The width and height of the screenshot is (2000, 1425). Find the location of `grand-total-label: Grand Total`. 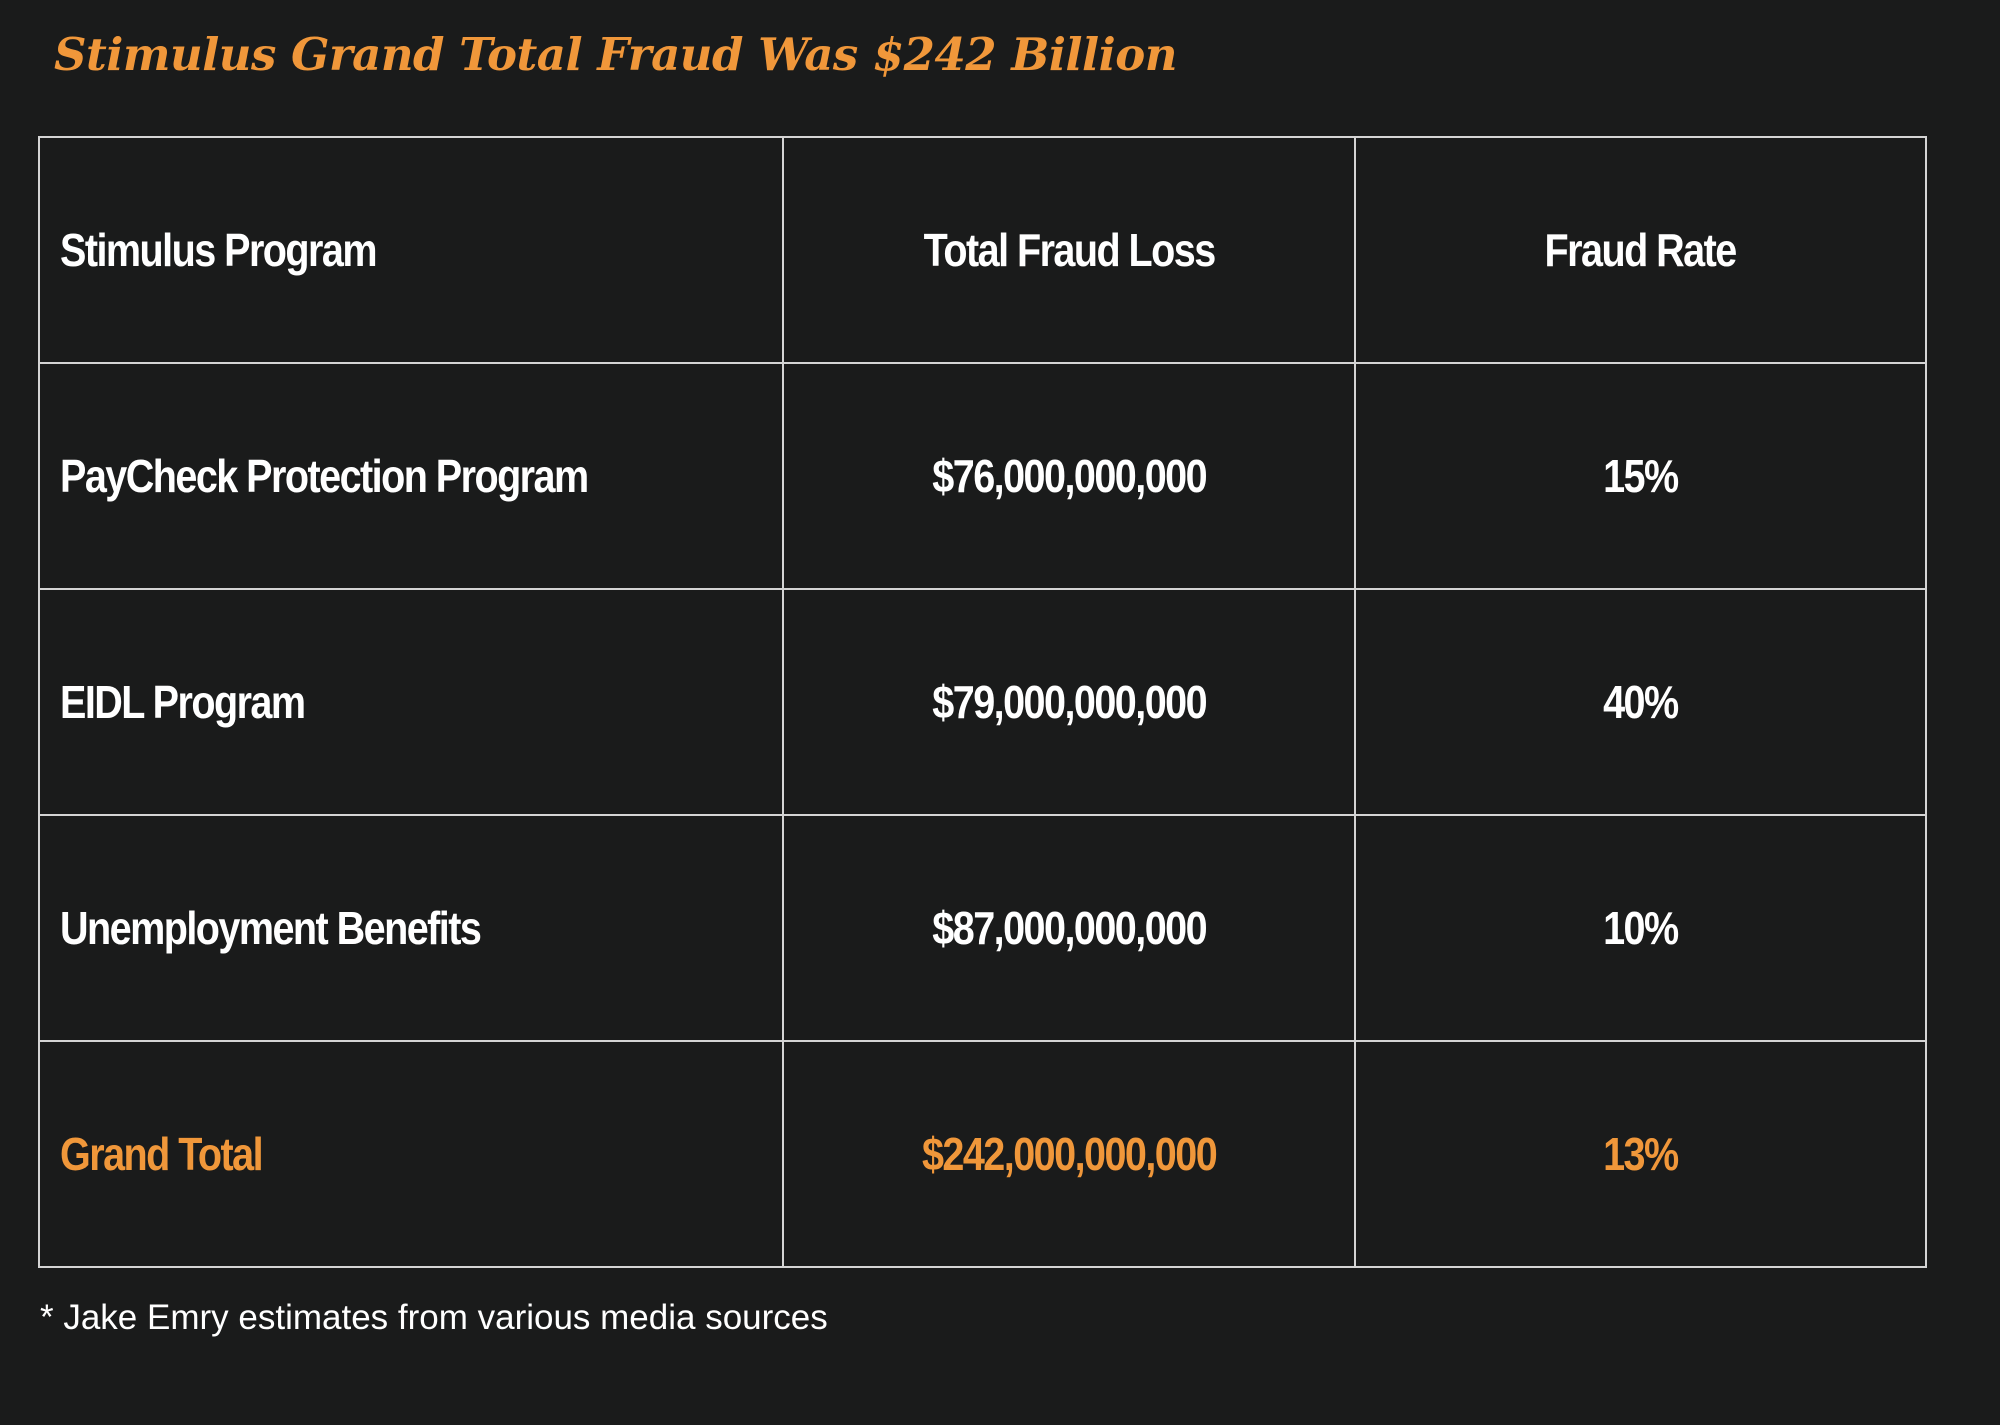

grand-total-label: Grand Total is located at coordinates (411, 1154).